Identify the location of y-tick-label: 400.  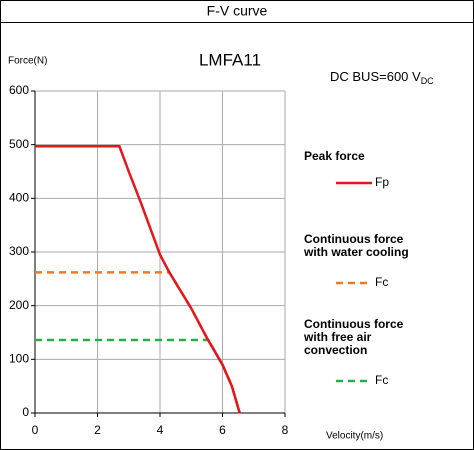
(19, 198).